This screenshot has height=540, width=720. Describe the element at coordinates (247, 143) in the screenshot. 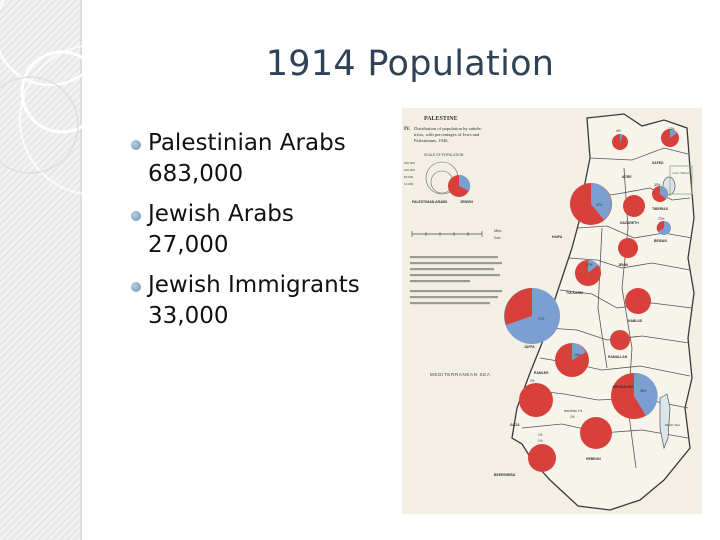

I see `bullet-label: Palestinian Arabs` at that location.